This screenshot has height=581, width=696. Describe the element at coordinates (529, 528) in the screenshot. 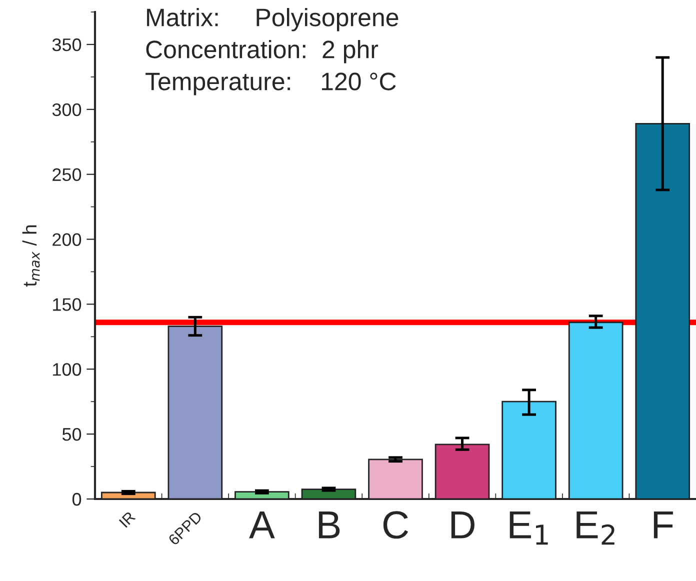

I see `x-tick-label: E$_{1}$` at that location.